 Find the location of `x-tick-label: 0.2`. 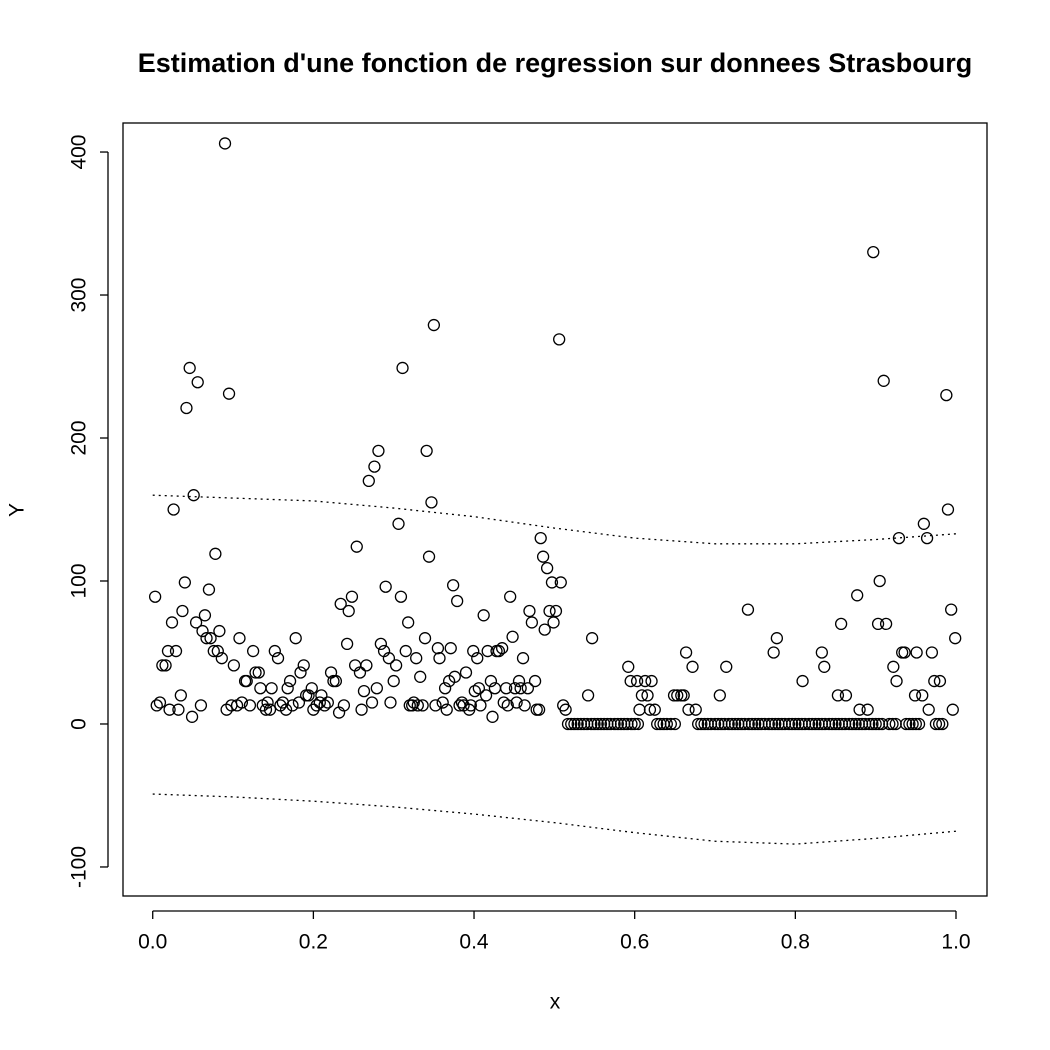

x-tick-label: 0.2 is located at coordinates (313, 942).